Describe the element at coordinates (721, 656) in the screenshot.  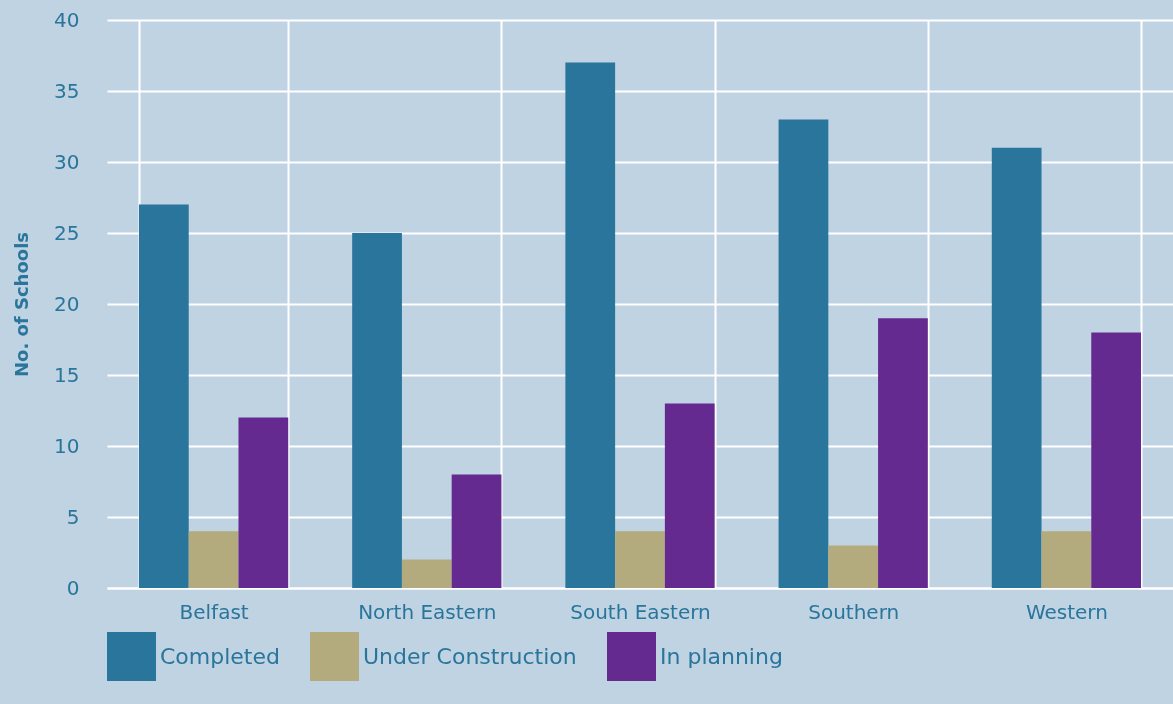
I see `legend-label: In planning` at that location.